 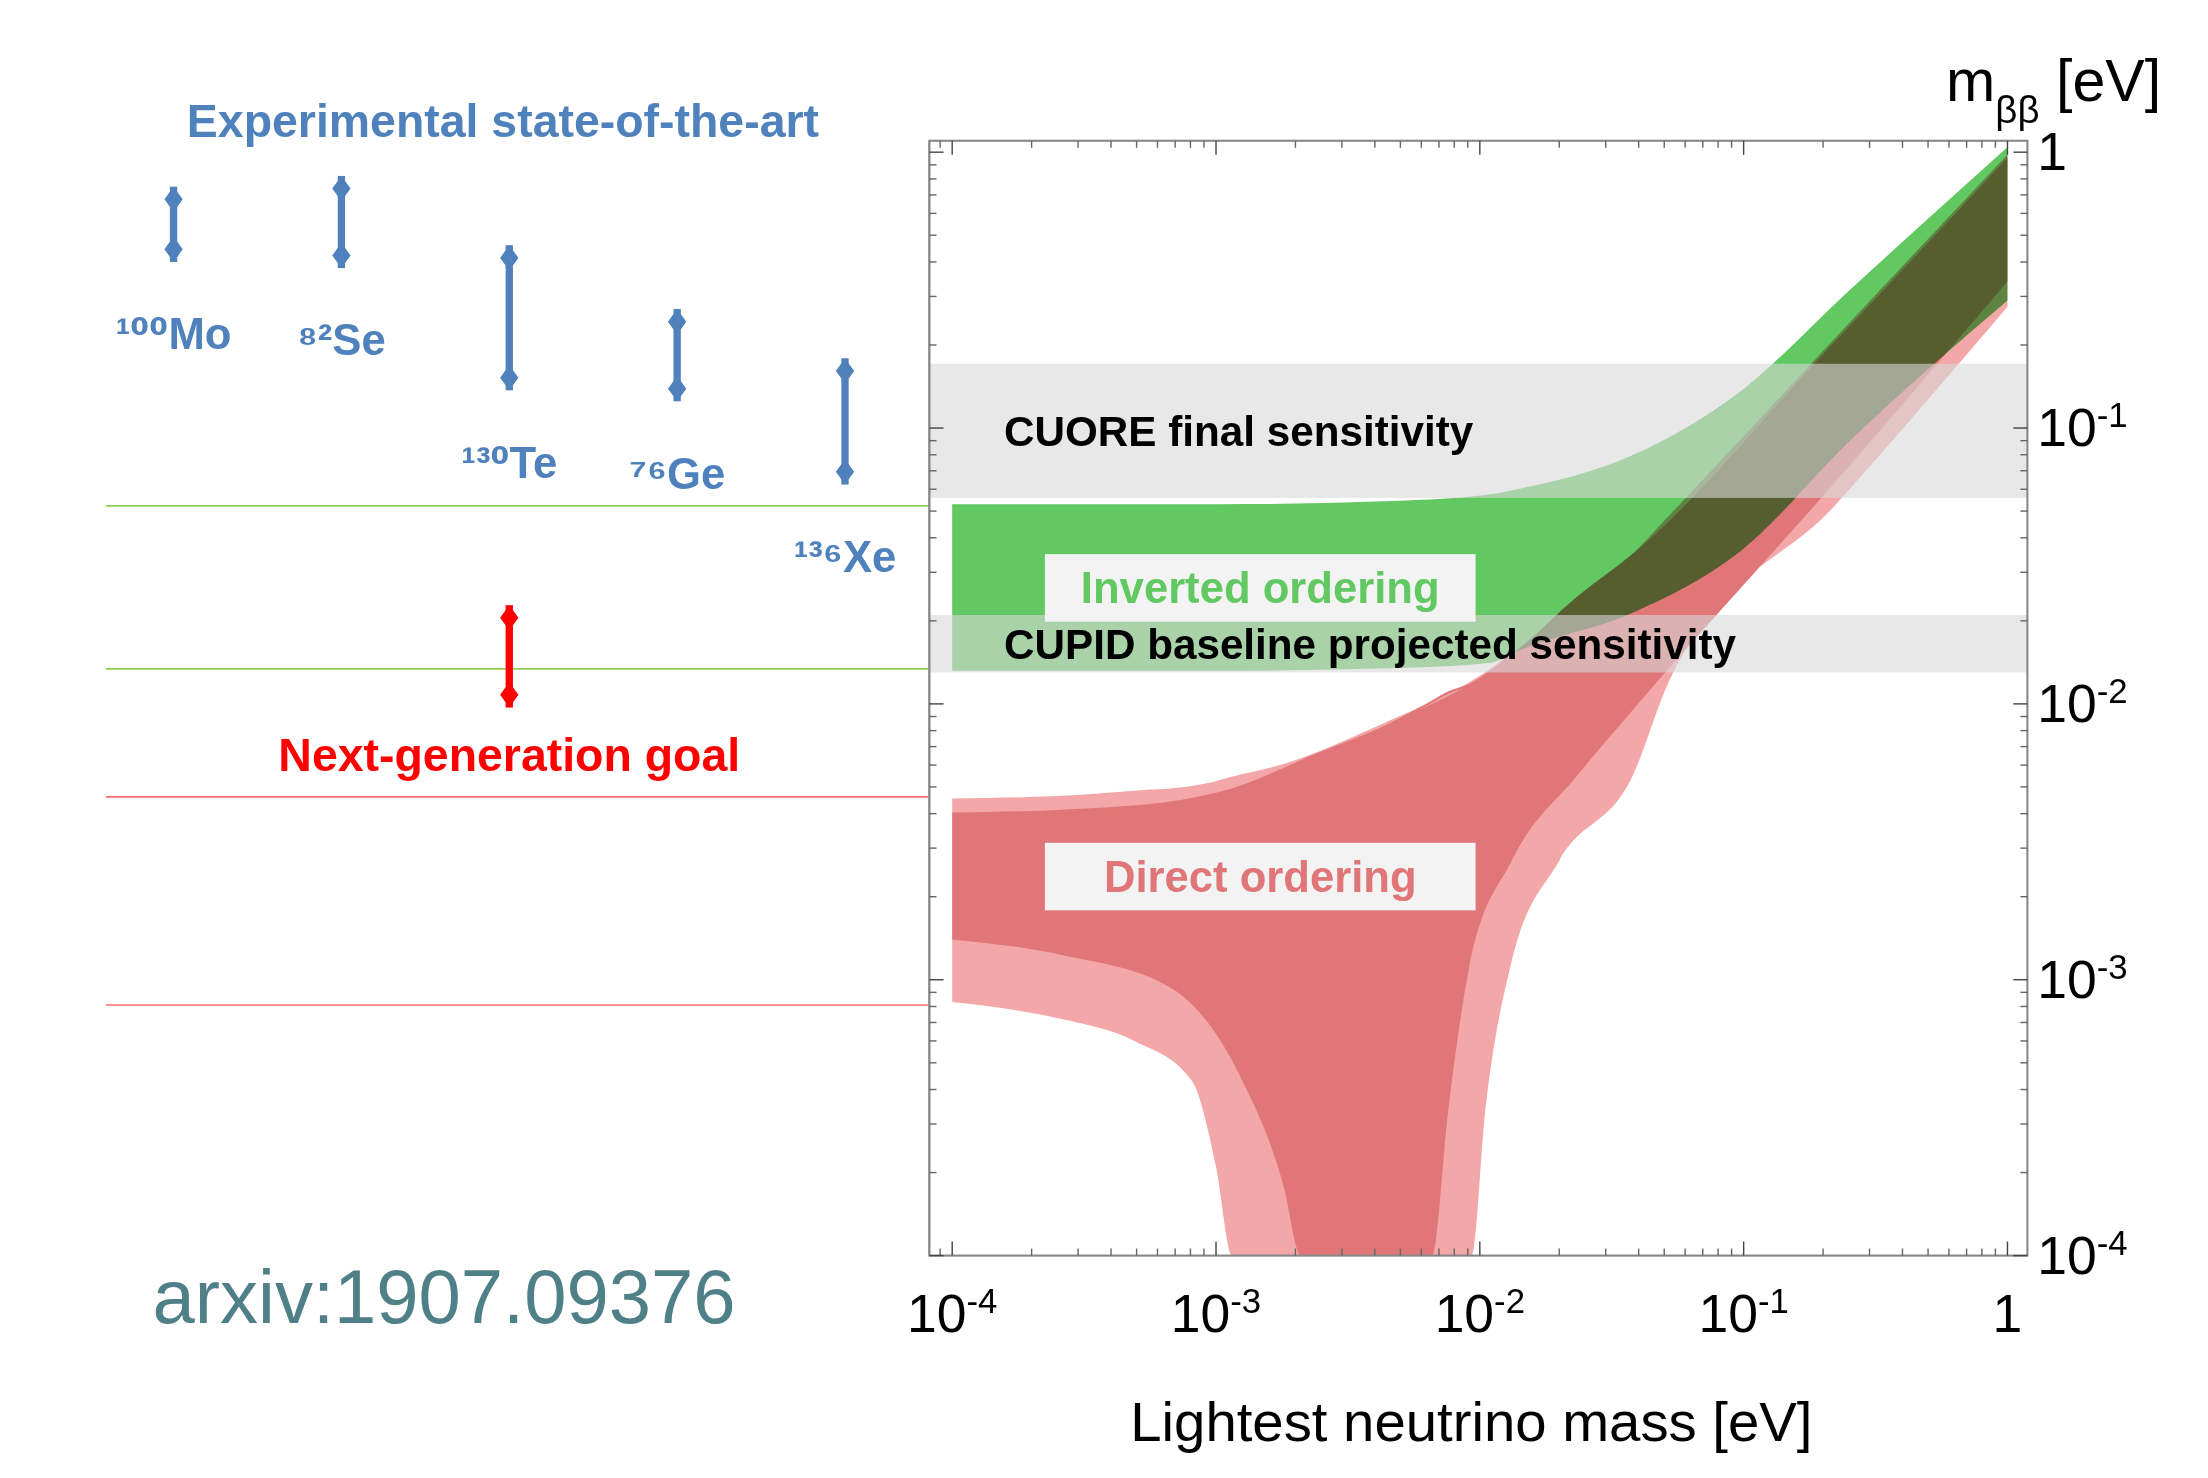 I want to click on series-label: Inverted ordering, so click(x=1260, y=588).